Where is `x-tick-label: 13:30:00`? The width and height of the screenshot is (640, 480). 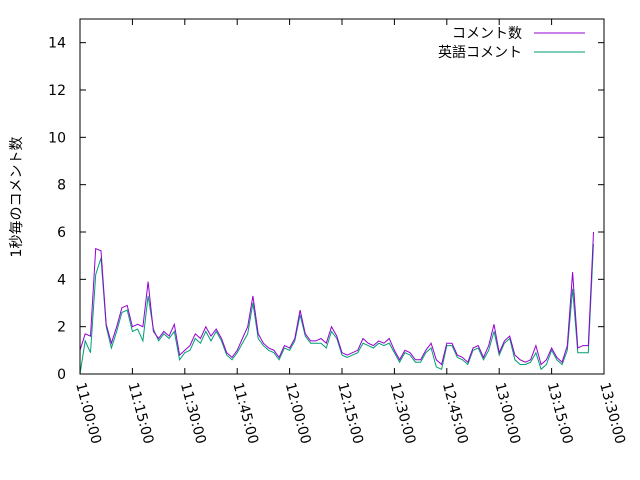
x-tick-label: 13:30:00 is located at coordinates (612, 413).